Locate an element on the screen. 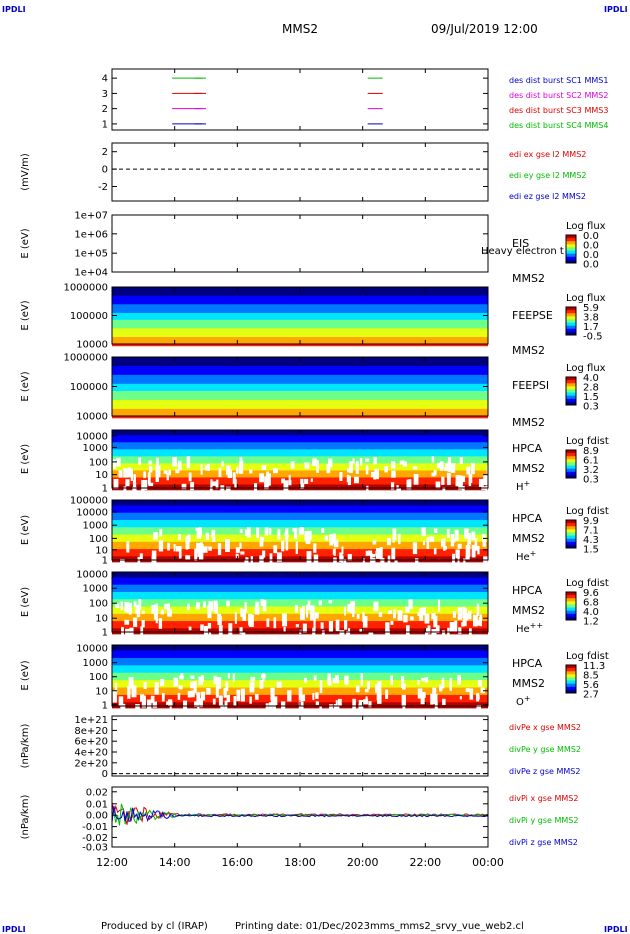  y-tick-label: 0.02 is located at coordinates (97, 792).